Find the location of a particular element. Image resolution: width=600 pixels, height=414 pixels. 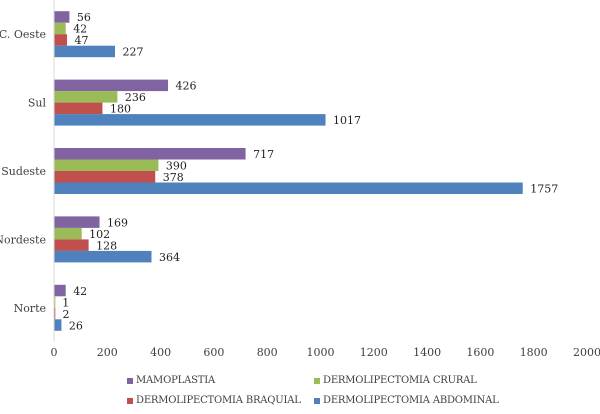

data-label: 364 is located at coordinates (169, 257).